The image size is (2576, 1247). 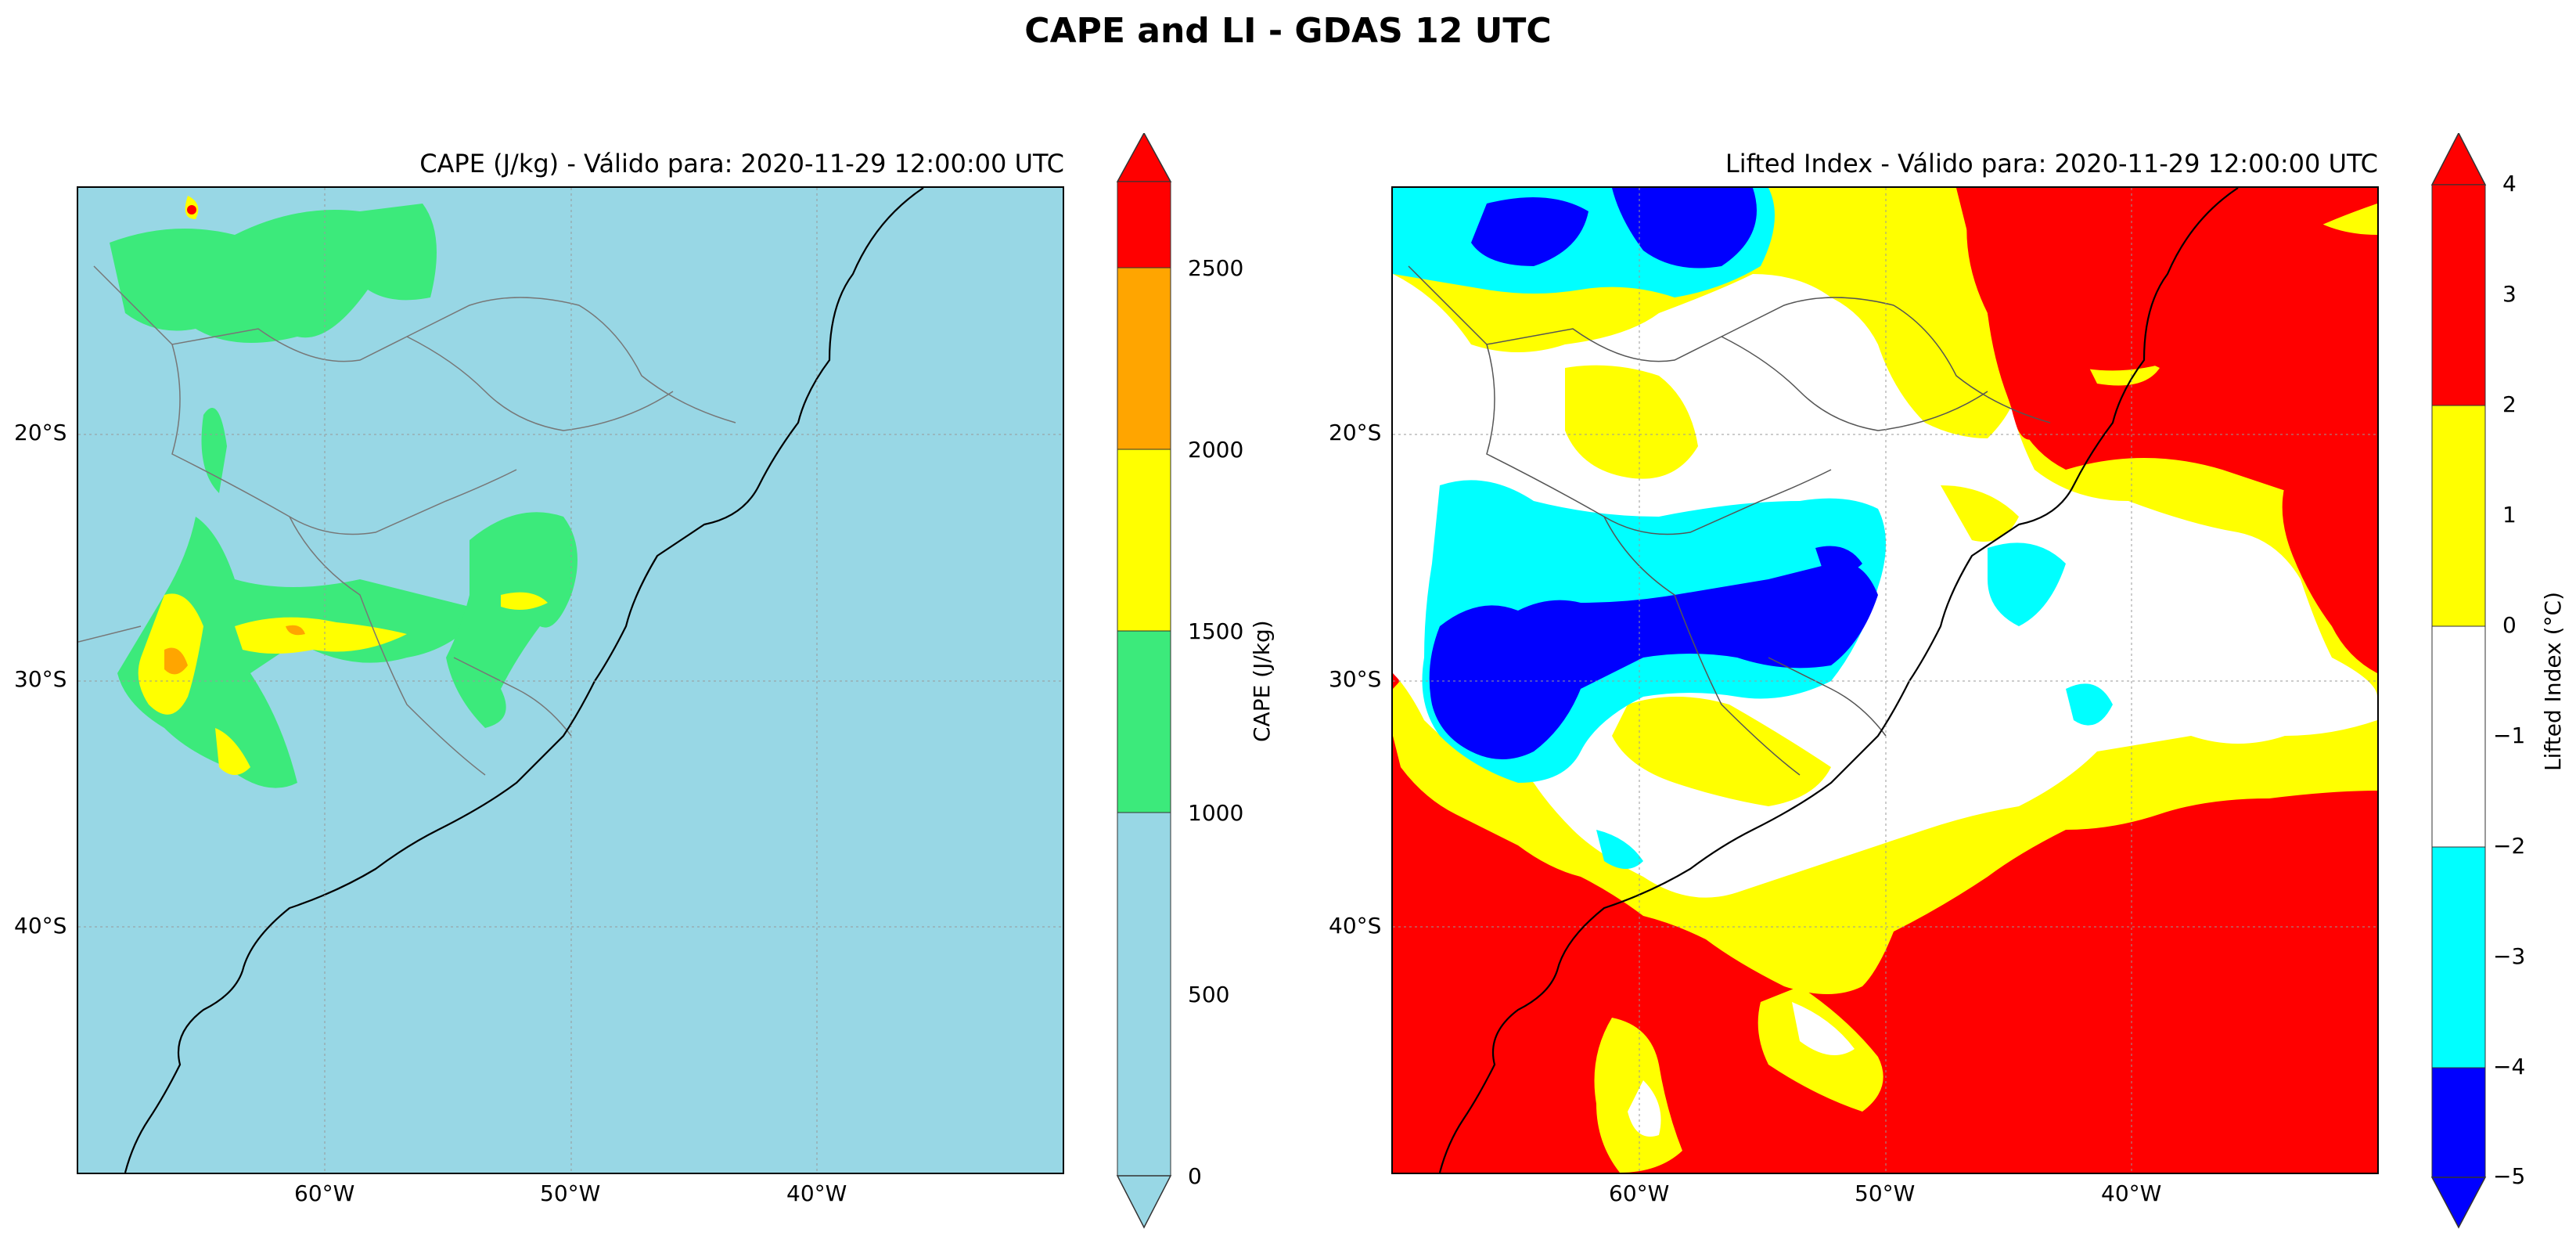 I want to click on cape-1000-1500-areas, so click(x=344, y=496).